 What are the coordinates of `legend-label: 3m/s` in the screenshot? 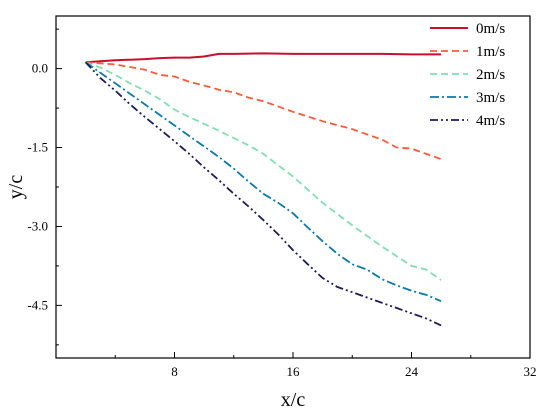 It's located at (490, 98).